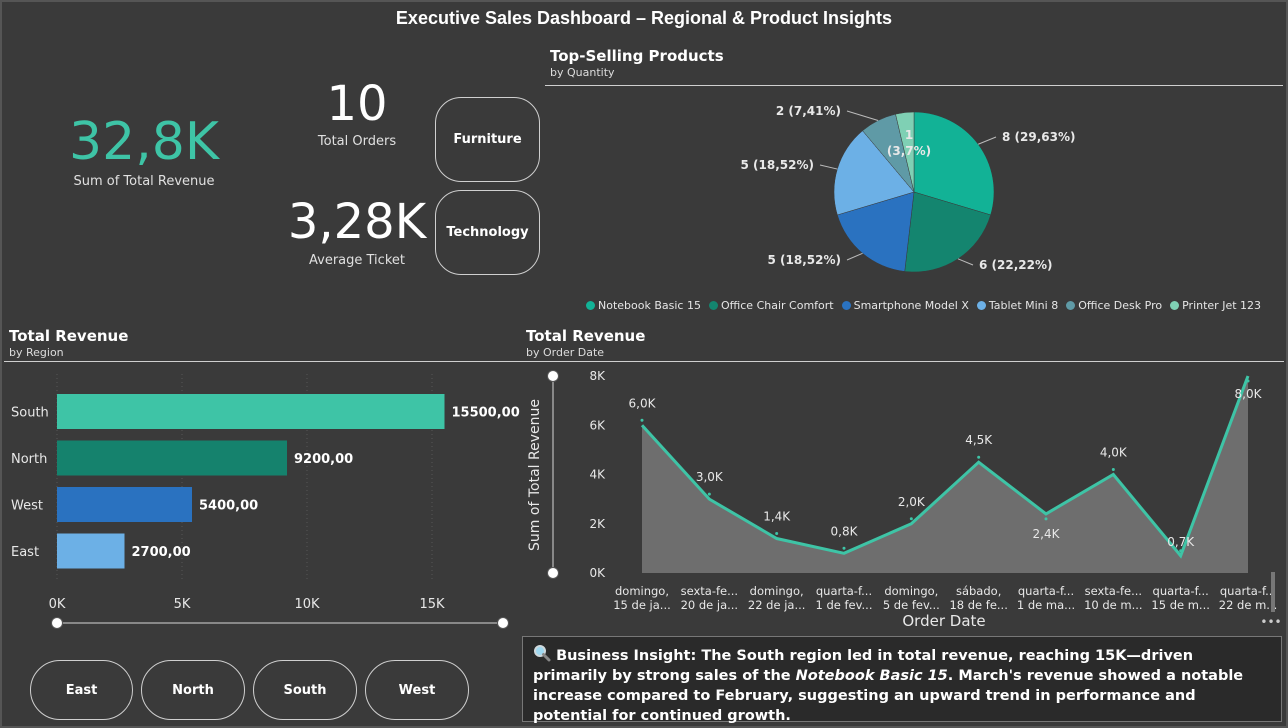 Image resolution: width=1288 pixels, height=728 pixels. Describe the element at coordinates (945, 467) in the screenshot. I see `revenue-line` at that location.